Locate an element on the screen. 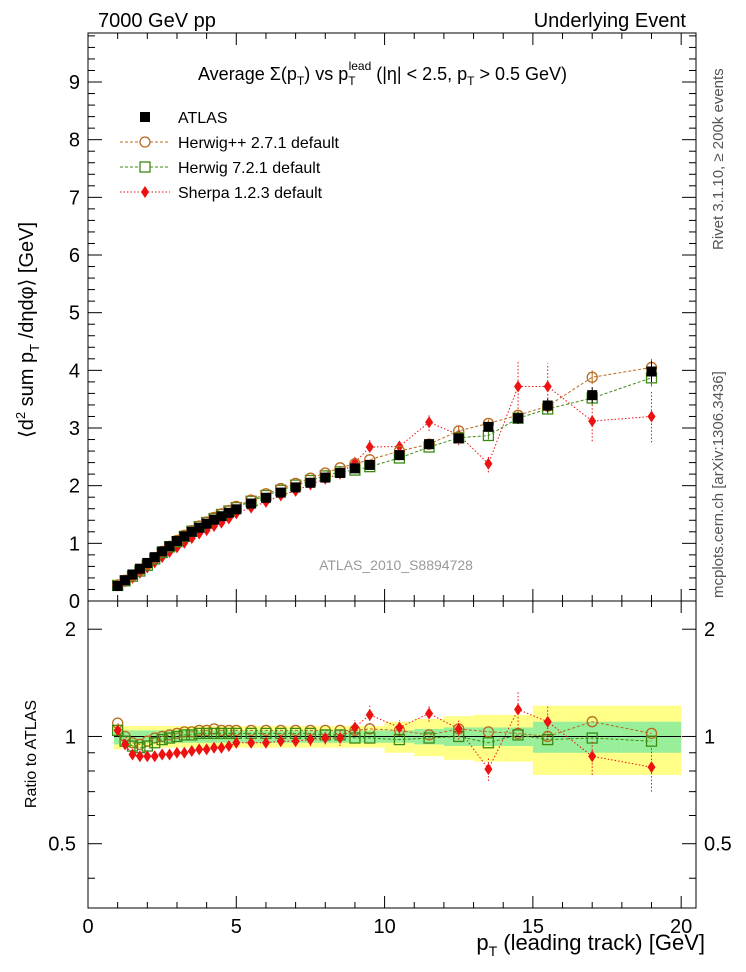 The width and height of the screenshot is (746, 972). series-line is located at coordinates (384, 485).